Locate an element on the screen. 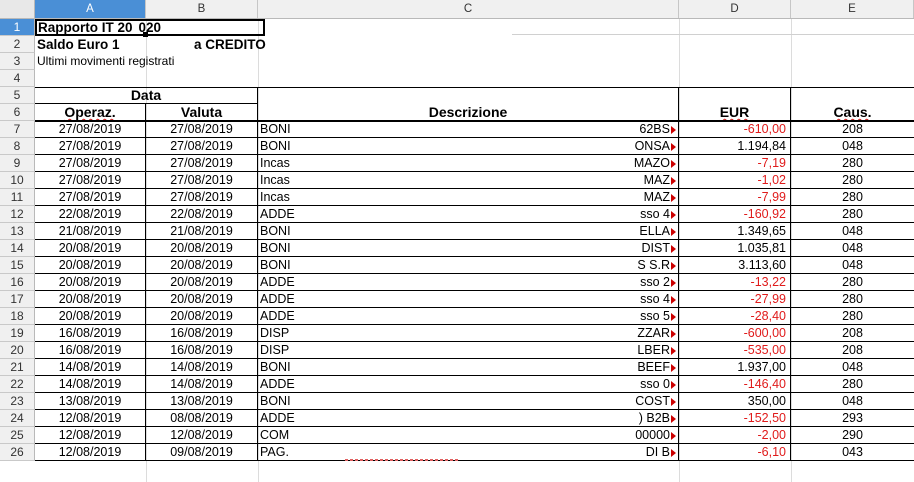 Image resolution: width=914 pixels, height=482 pixels. row-header-7: 7 is located at coordinates (17, 129).